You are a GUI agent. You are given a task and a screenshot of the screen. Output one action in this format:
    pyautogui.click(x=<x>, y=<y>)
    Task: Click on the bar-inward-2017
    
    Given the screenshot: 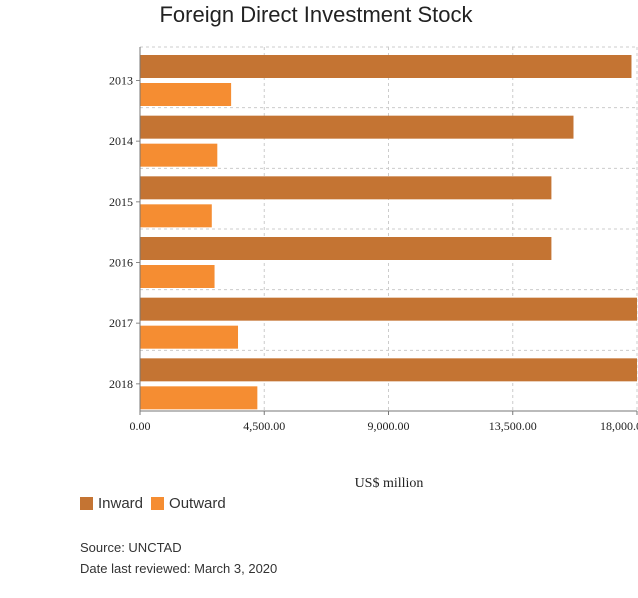 What is the action you would take?
    pyautogui.click(x=388, y=309)
    